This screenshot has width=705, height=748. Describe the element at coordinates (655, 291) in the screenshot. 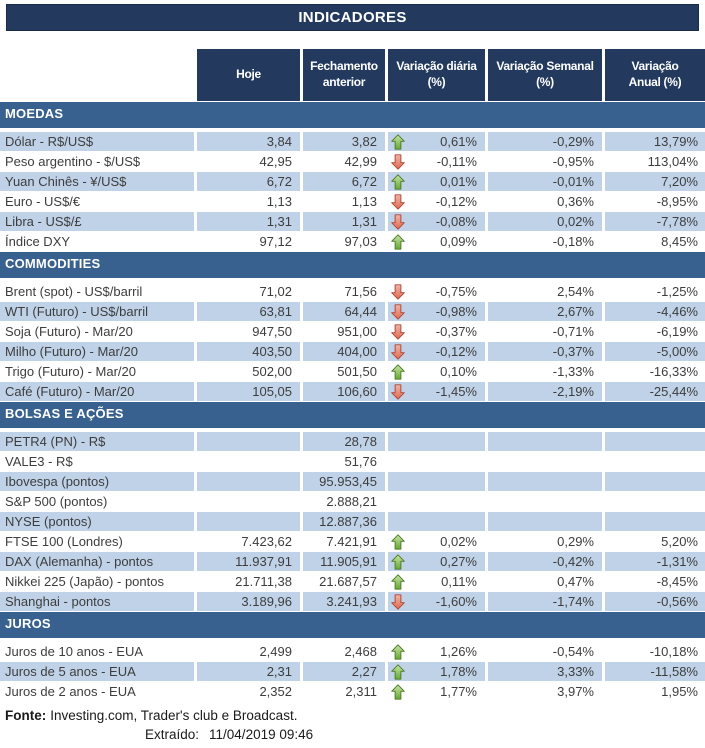

I see `variacao-anual-cell: -1,25%` at that location.